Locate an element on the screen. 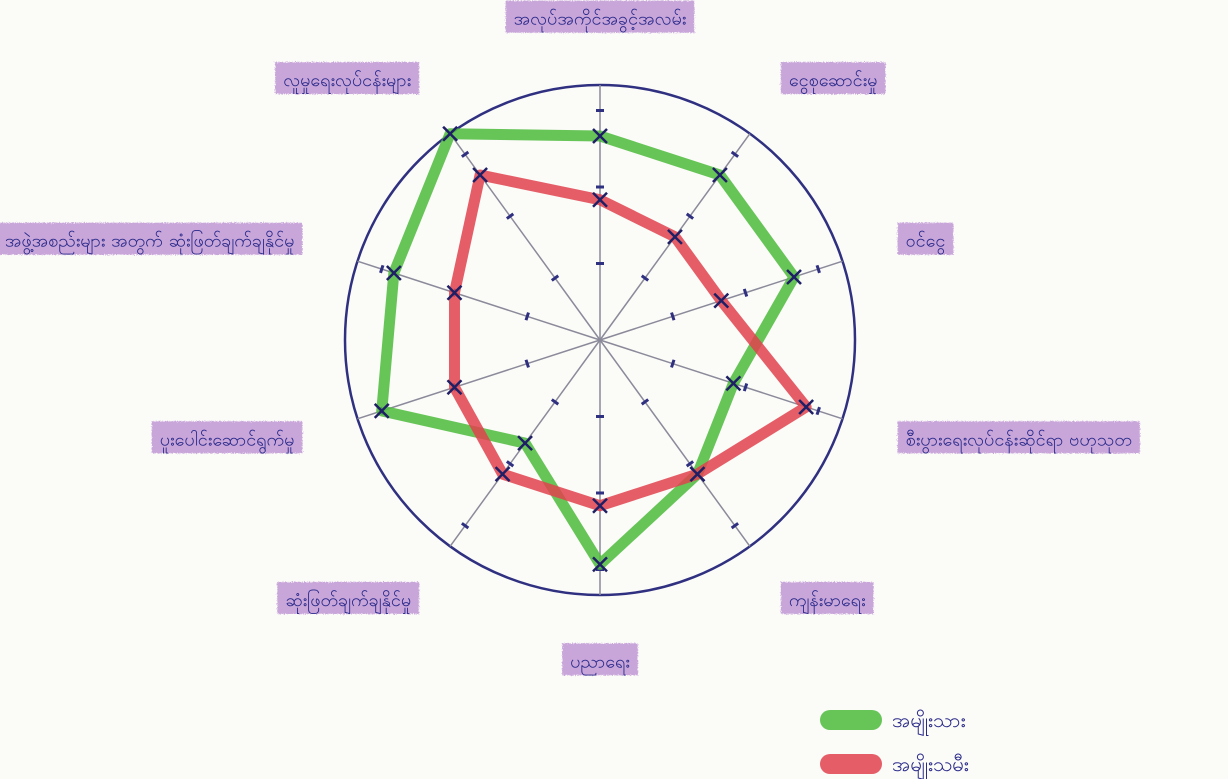 This screenshot has width=1228, height=779. legend-item-1: အမျိုးသမီး is located at coordinates (894, 765).